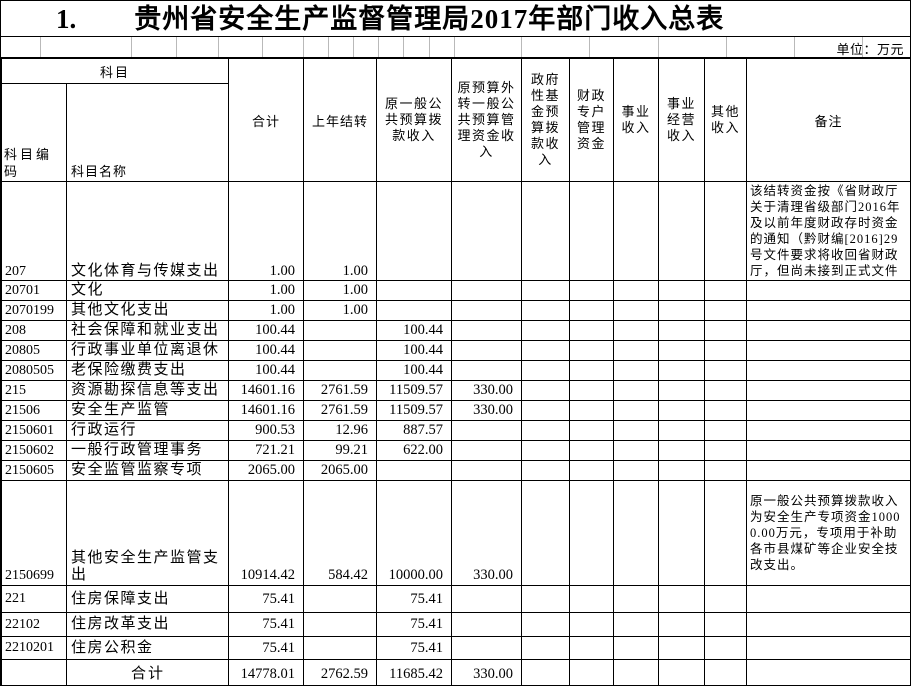  I want to click on cell-code: 2150605, so click(34, 470).